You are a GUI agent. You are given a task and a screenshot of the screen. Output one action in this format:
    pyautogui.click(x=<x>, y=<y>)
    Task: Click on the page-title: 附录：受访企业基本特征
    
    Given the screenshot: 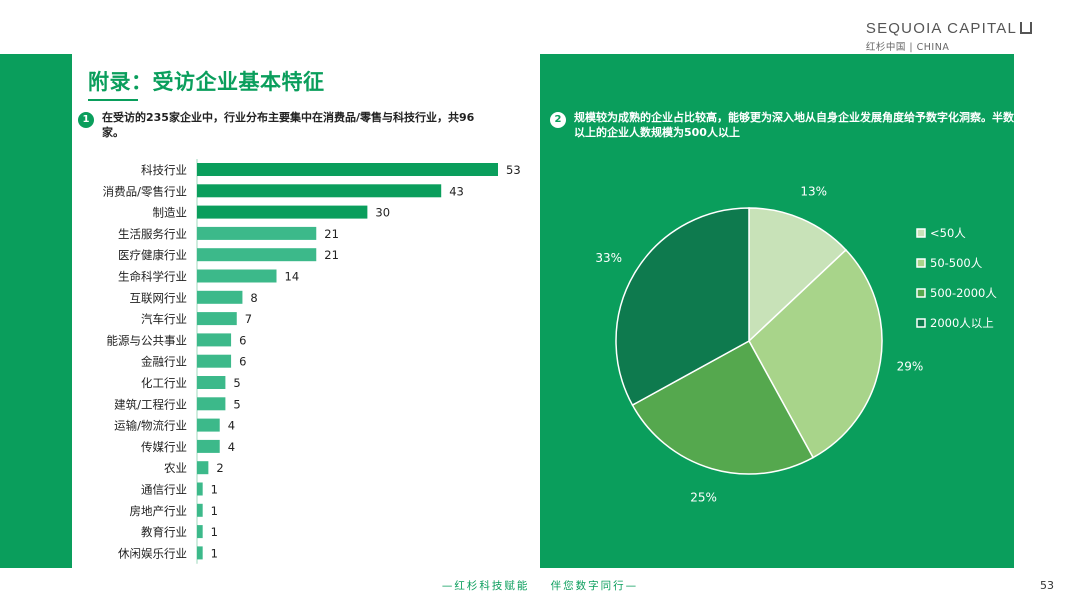 What is the action you would take?
    pyautogui.click(x=206, y=82)
    